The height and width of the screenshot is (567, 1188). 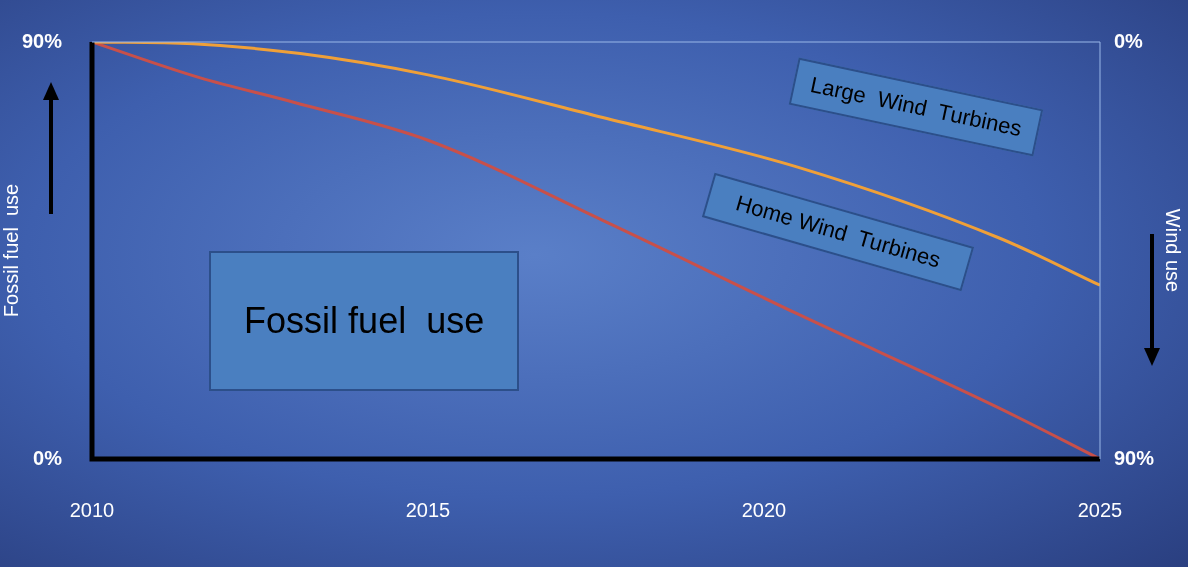 I want to click on x-tick-label: 2010, so click(x=92, y=509).